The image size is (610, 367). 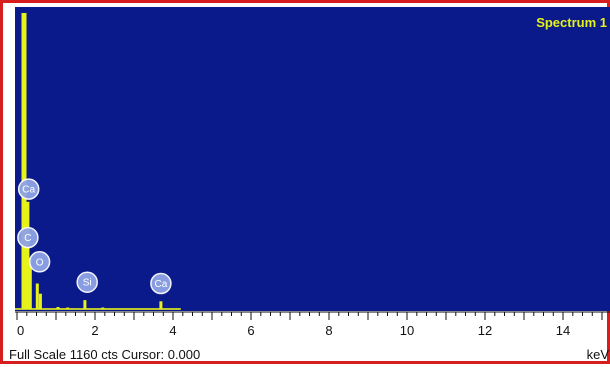 I want to click on x-tick-label-4: 4, so click(x=172, y=330).